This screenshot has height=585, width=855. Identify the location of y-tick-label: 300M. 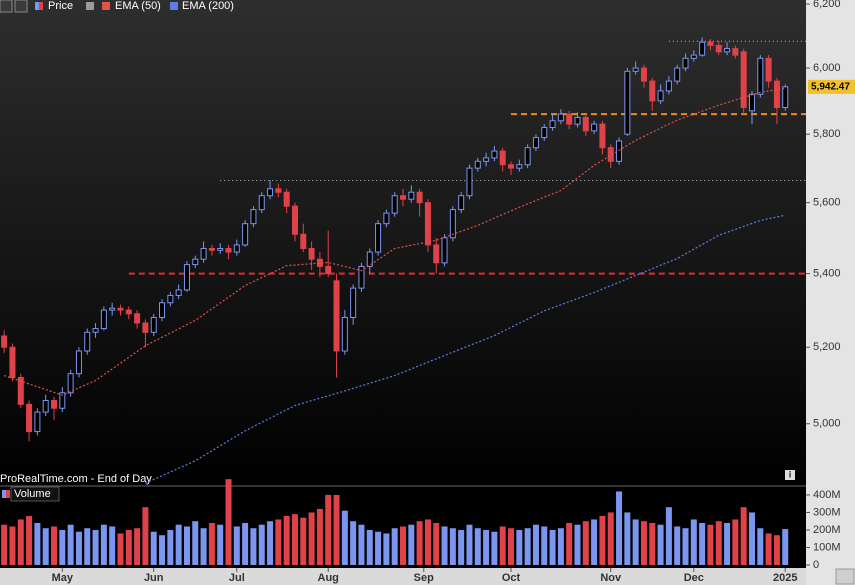
(827, 512).